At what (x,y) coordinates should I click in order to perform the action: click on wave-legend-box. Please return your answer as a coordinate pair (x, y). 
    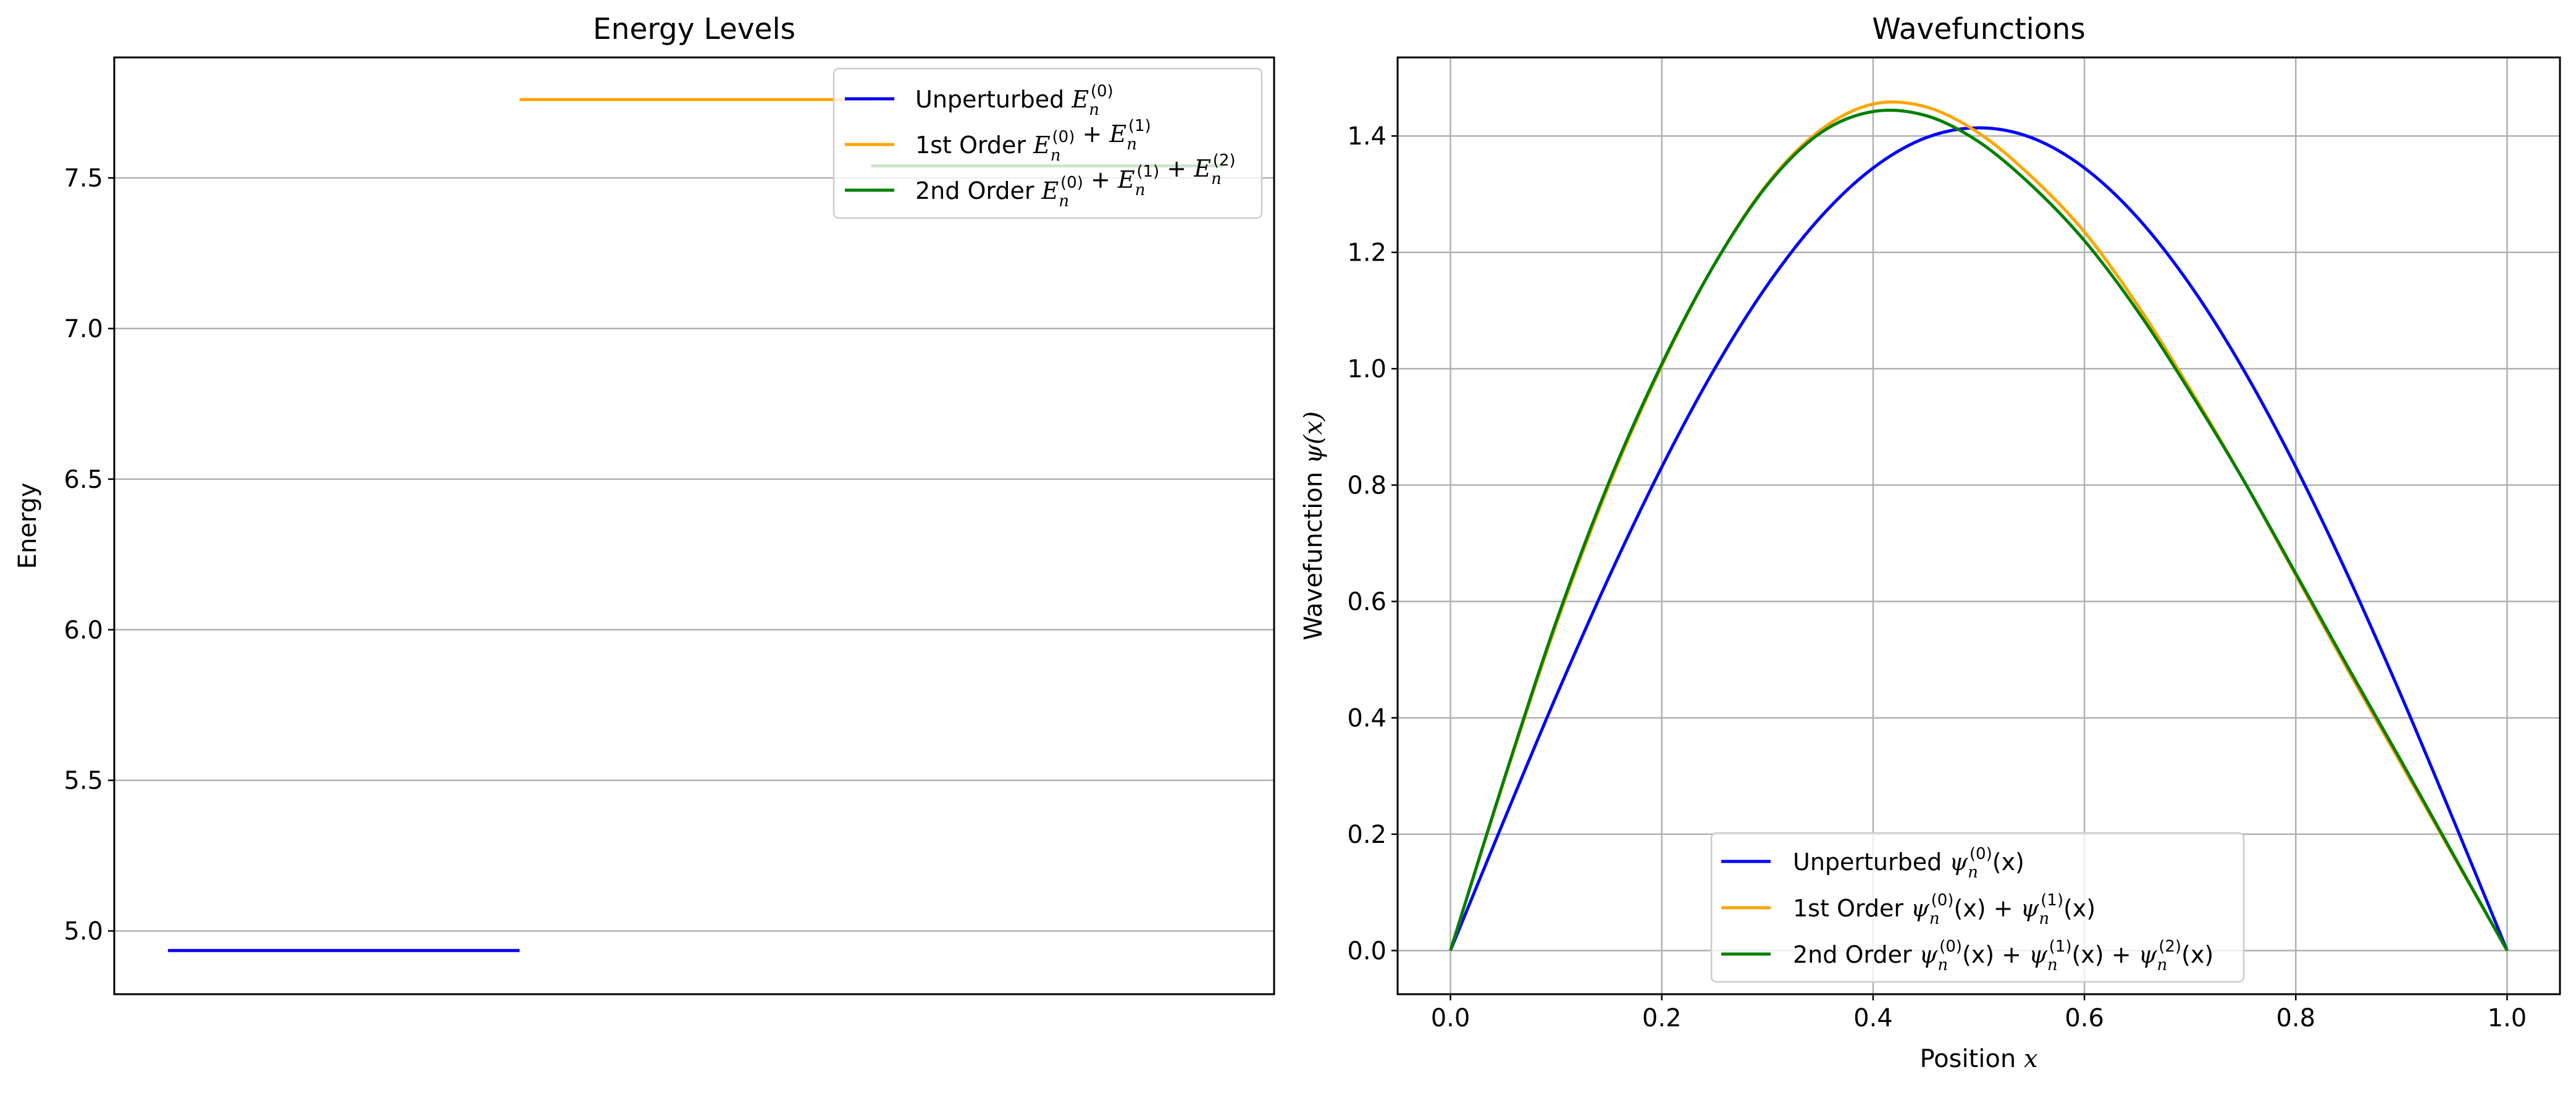
    Looking at the image, I should click on (1977, 907).